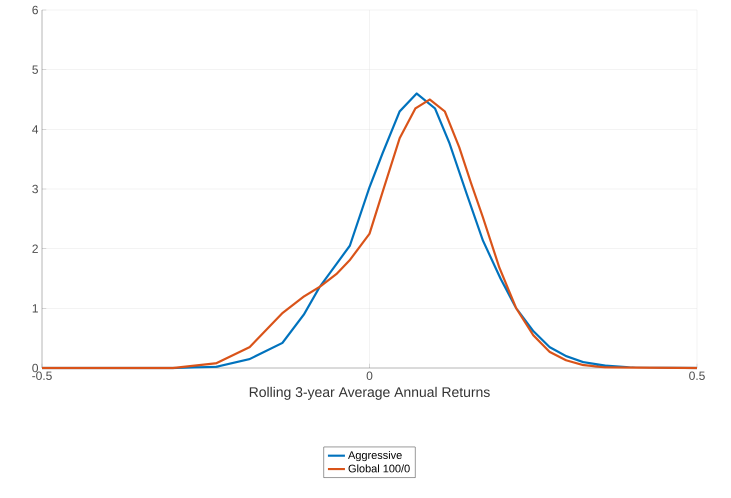 The width and height of the screenshot is (731, 498). What do you see at coordinates (35, 70) in the screenshot?
I see `y-tick-label: 5` at bounding box center [35, 70].